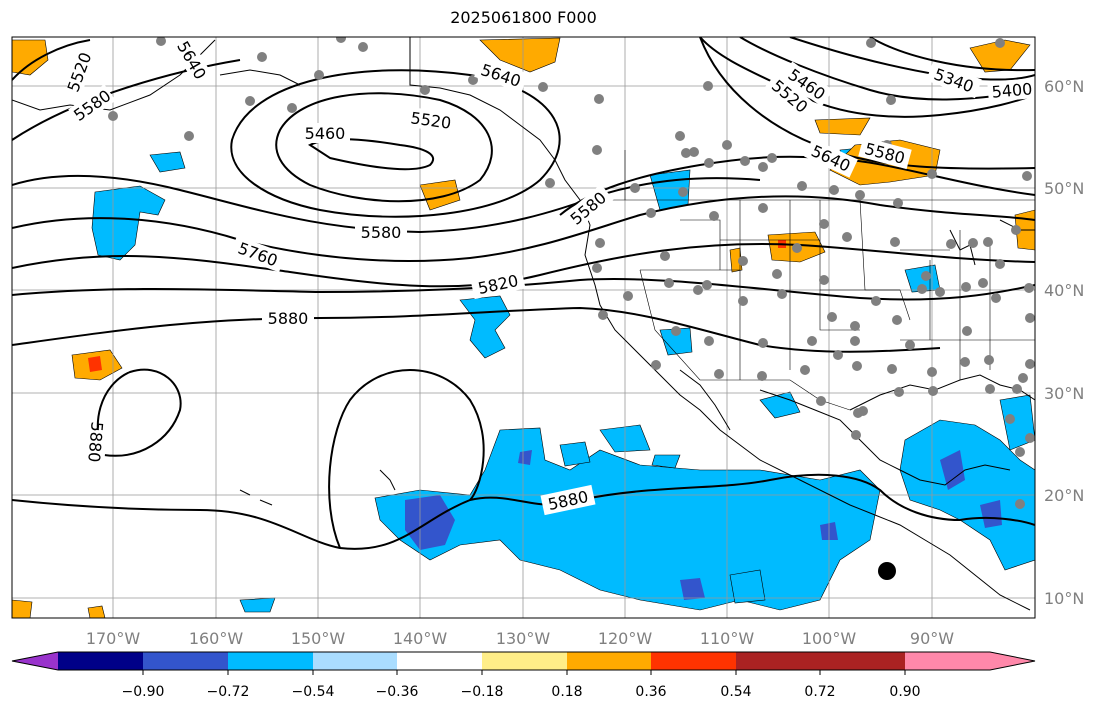 The image size is (1105, 712). Describe the element at coordinates (1064, 342) in the screenshot. I see `latitude-labels: 60°N 50°N 40°N 30°N 20°N 10°N` at that location.